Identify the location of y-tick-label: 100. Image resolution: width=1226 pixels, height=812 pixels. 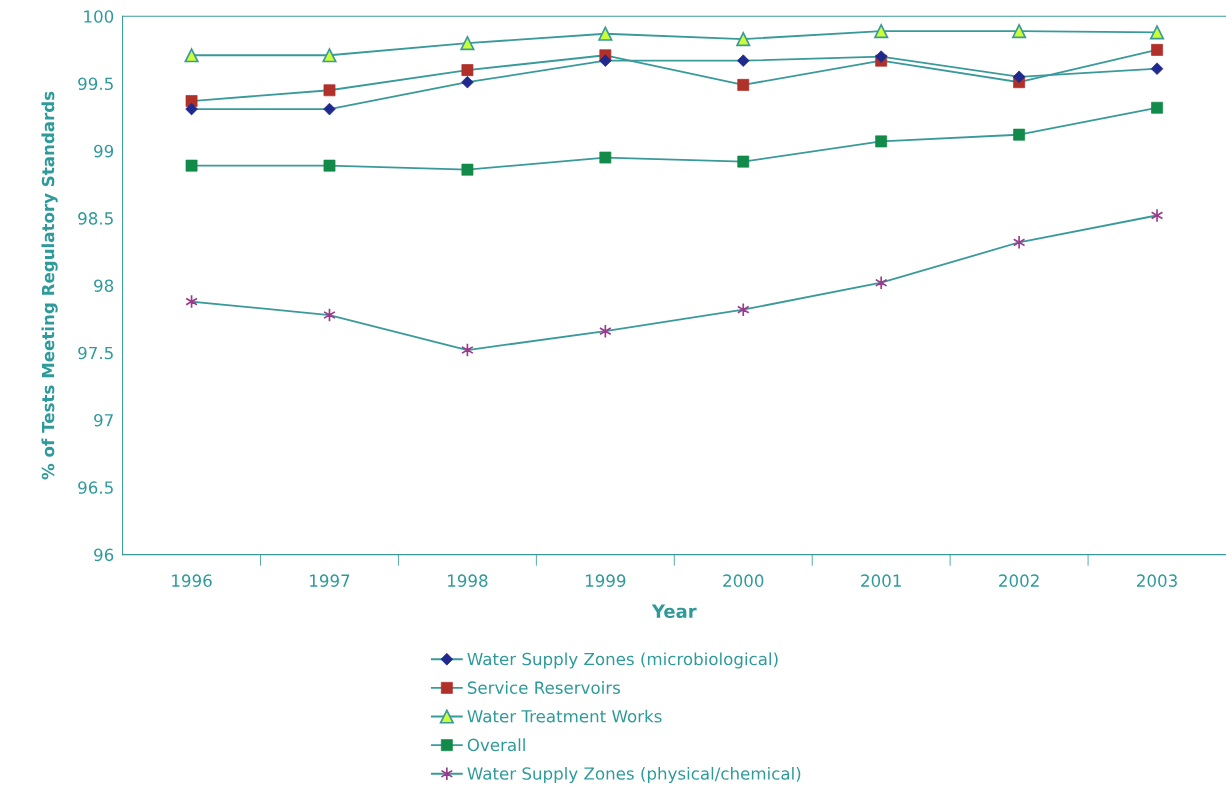
(99, 16).